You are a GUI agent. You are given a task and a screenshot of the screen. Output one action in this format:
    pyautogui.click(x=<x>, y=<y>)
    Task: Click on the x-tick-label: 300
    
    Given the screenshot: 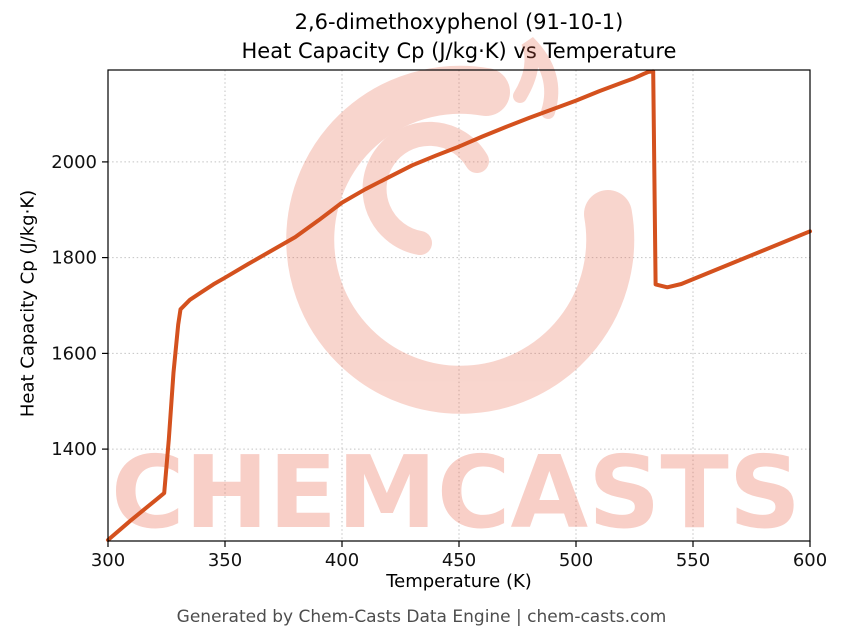 What is the action you would take?
    pyautogui.click(x=108, y=560)
    